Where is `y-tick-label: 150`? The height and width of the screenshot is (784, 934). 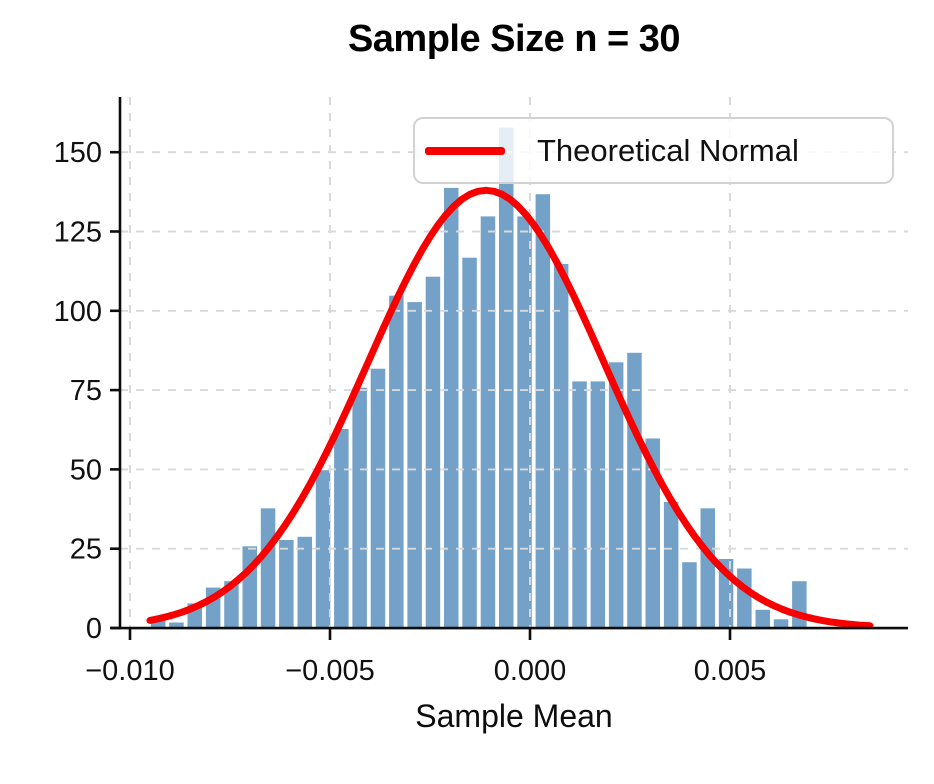
y-tick-label: 150 is located at coordinates (78, 153).